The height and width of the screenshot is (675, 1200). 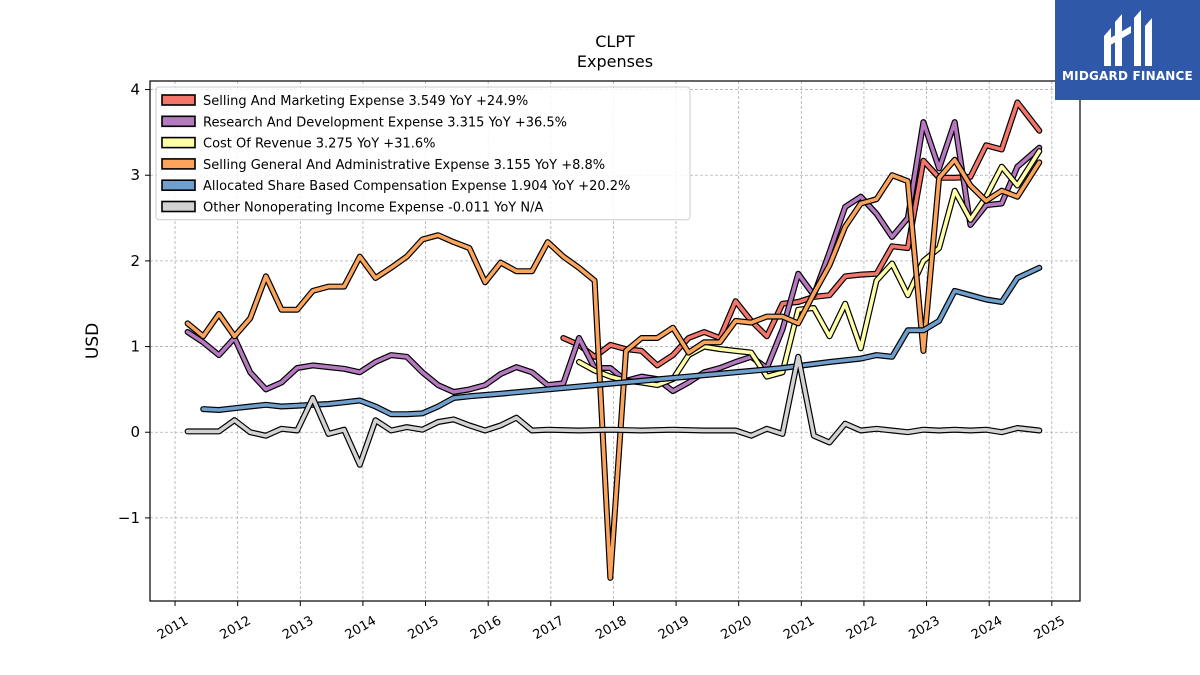 I want to click on x-tick-label: 2016, so click(x=486, y=628).